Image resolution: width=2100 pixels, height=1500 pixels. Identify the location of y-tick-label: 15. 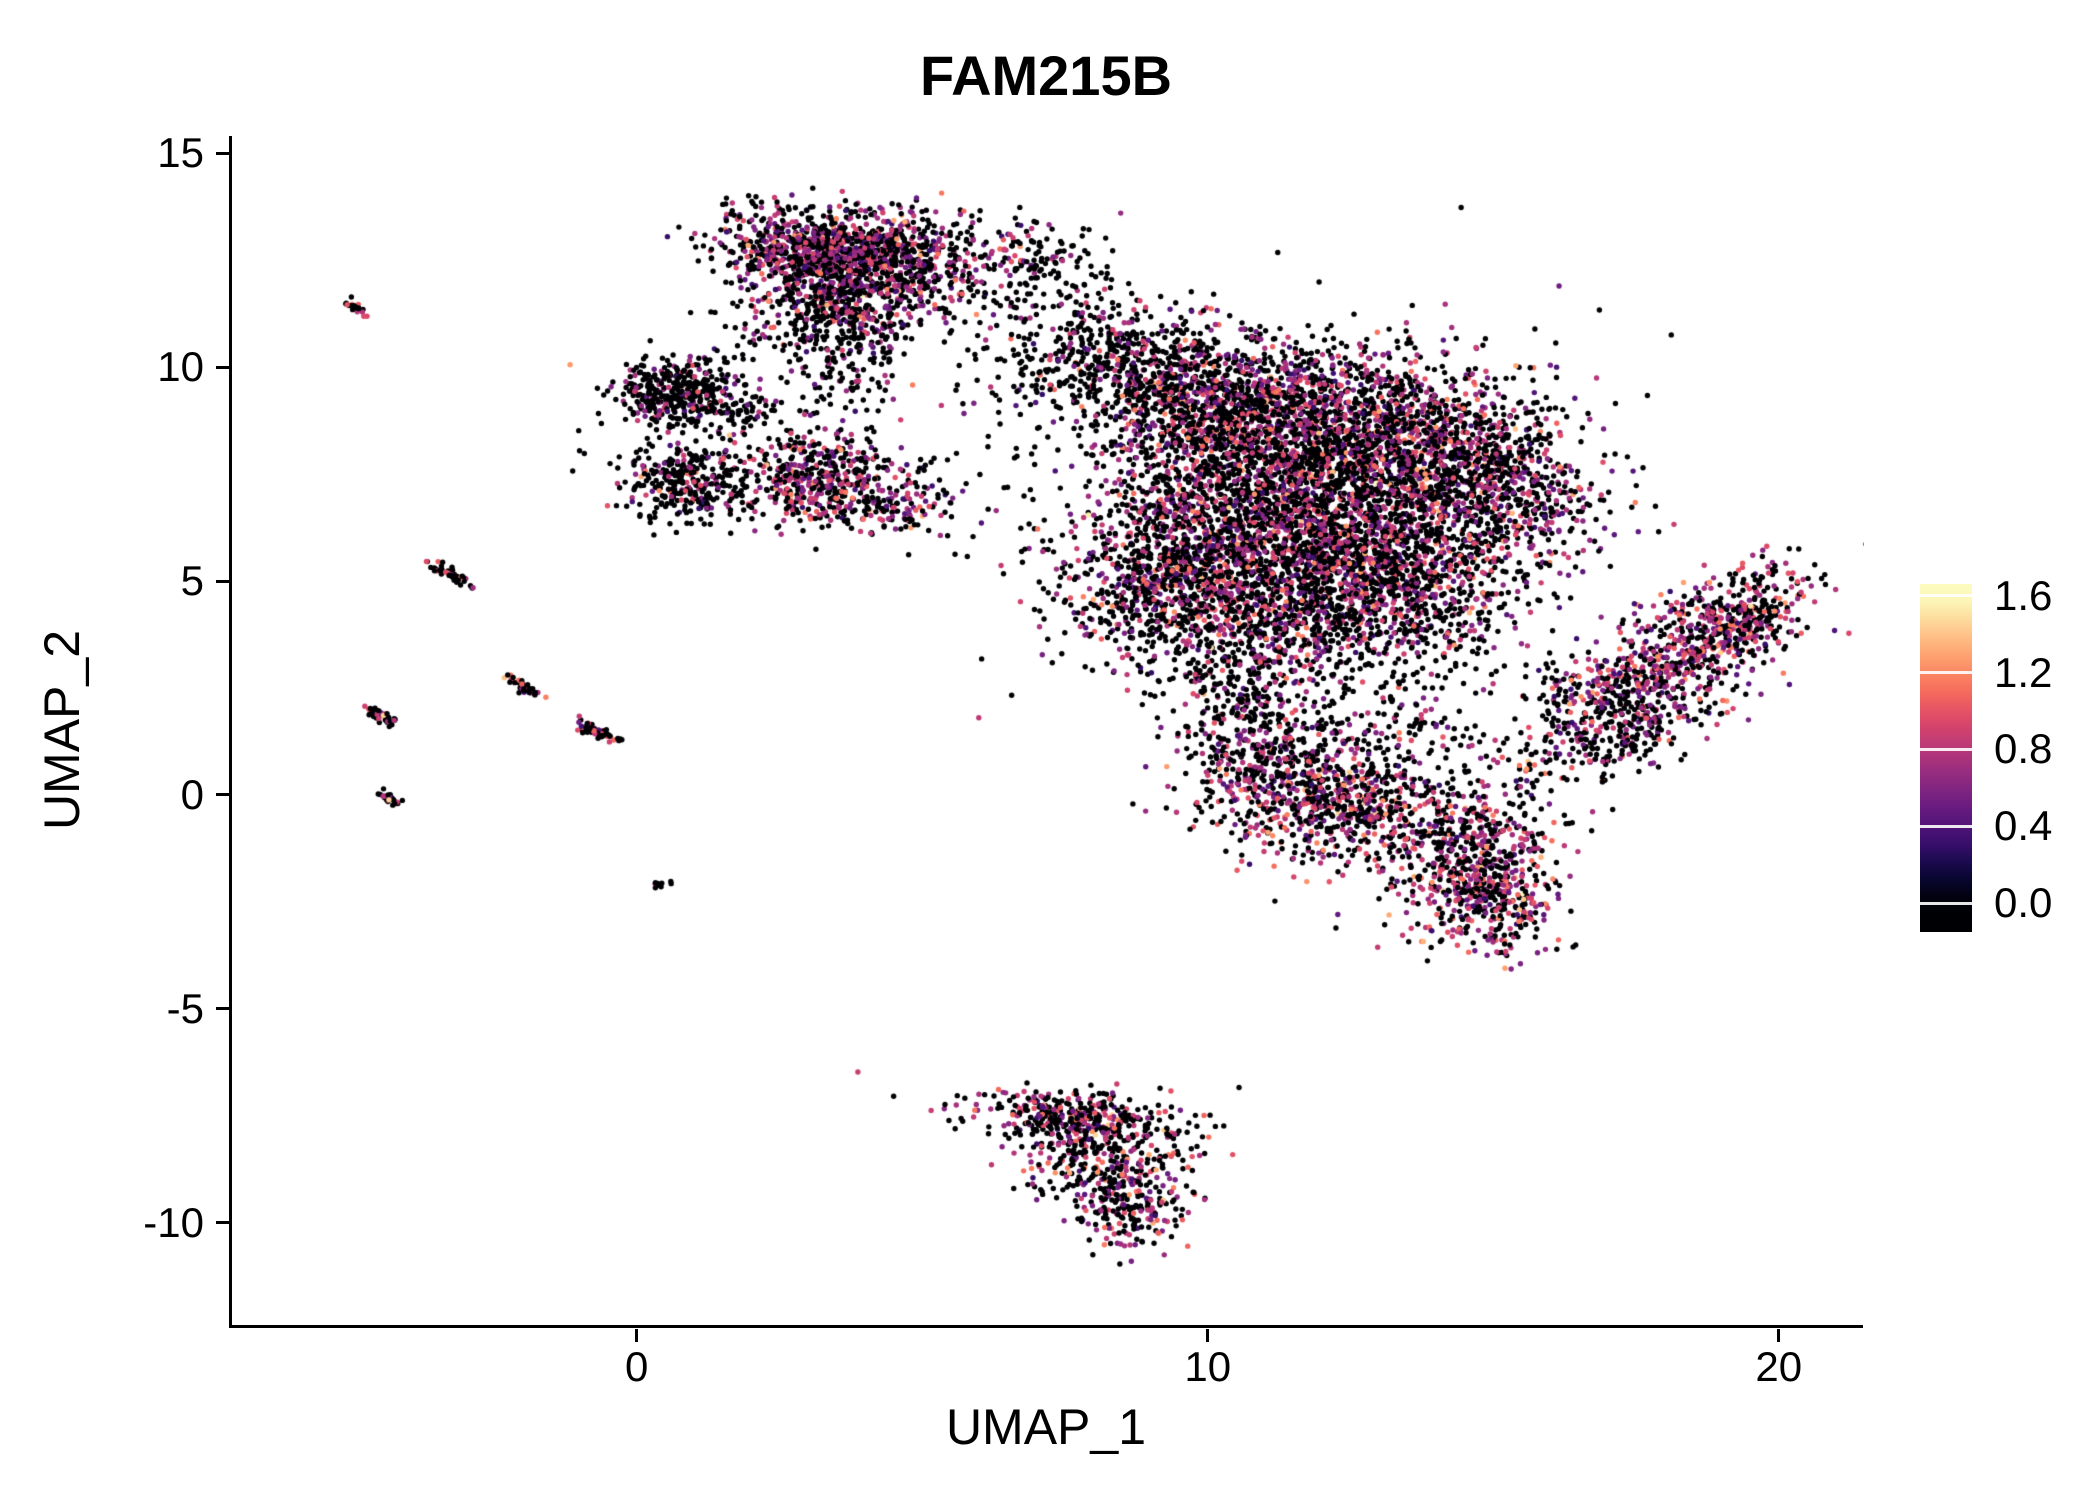
(180, 153).